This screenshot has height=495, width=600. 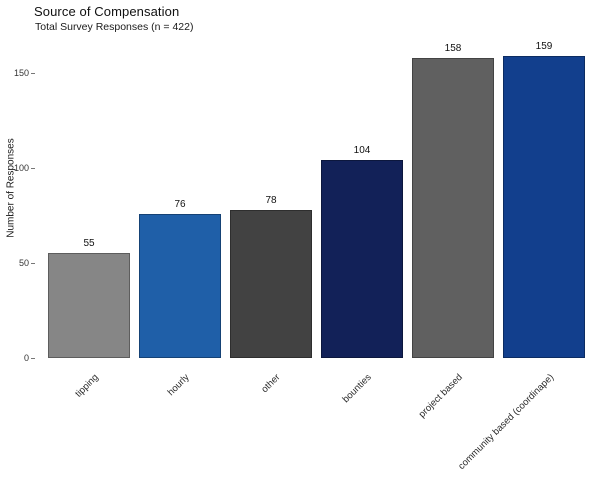 I want to click on chart-title: Source of Compensation, so click(x=107, y=11).